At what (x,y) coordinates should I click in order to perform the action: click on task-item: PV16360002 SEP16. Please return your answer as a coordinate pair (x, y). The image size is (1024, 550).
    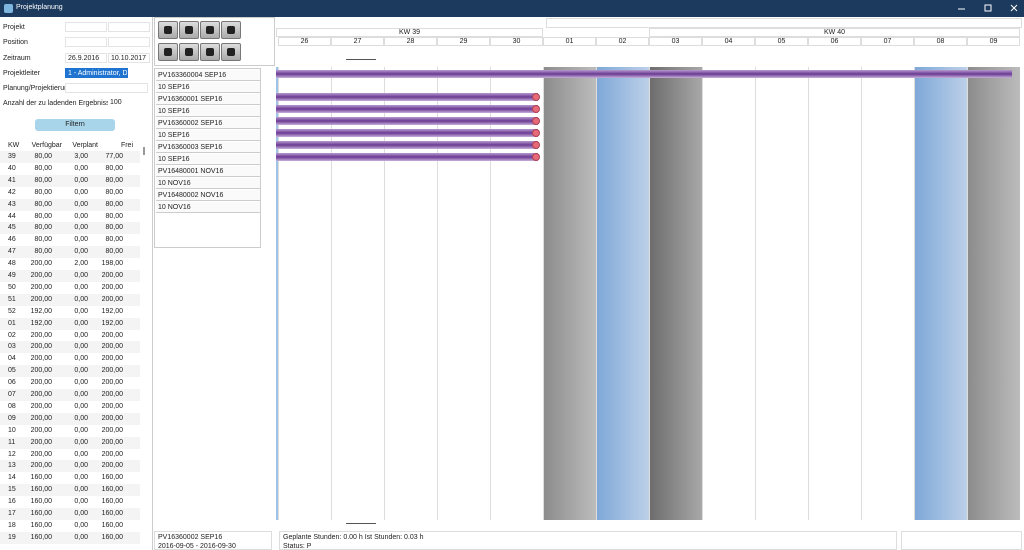
    Looking at the image, I should click on (208, 123).